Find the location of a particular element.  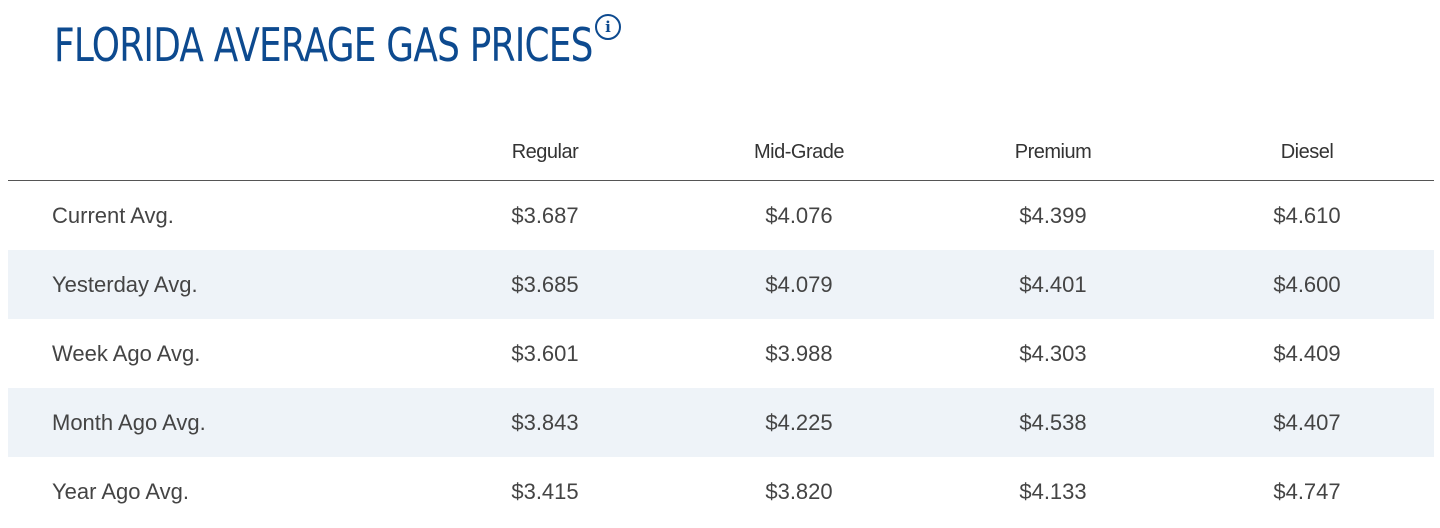

price-diesel: $4.407 is located at coordinates (1307, 422).